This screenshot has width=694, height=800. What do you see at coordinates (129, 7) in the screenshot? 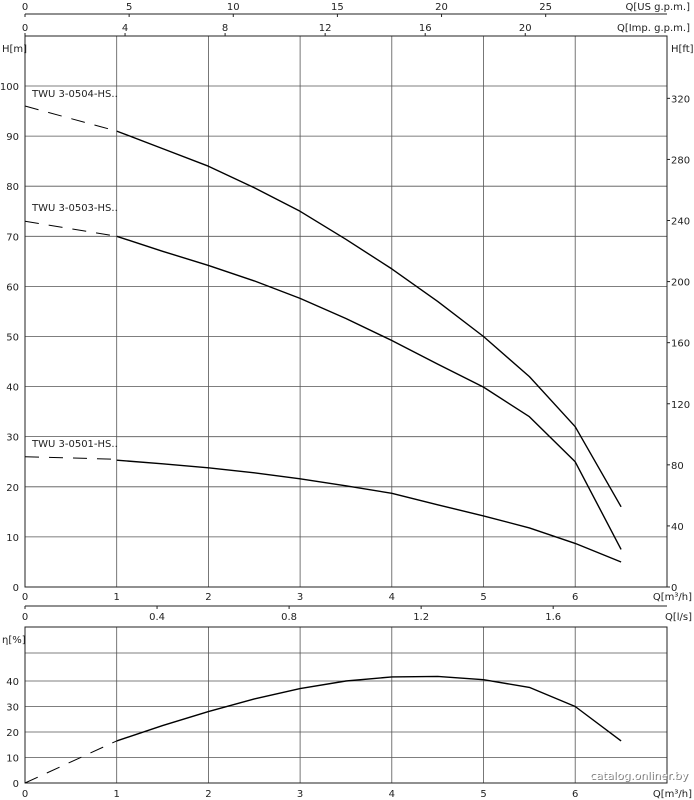
I see `us-gpm-tick-label: 5` at bounding box center [129, 7].